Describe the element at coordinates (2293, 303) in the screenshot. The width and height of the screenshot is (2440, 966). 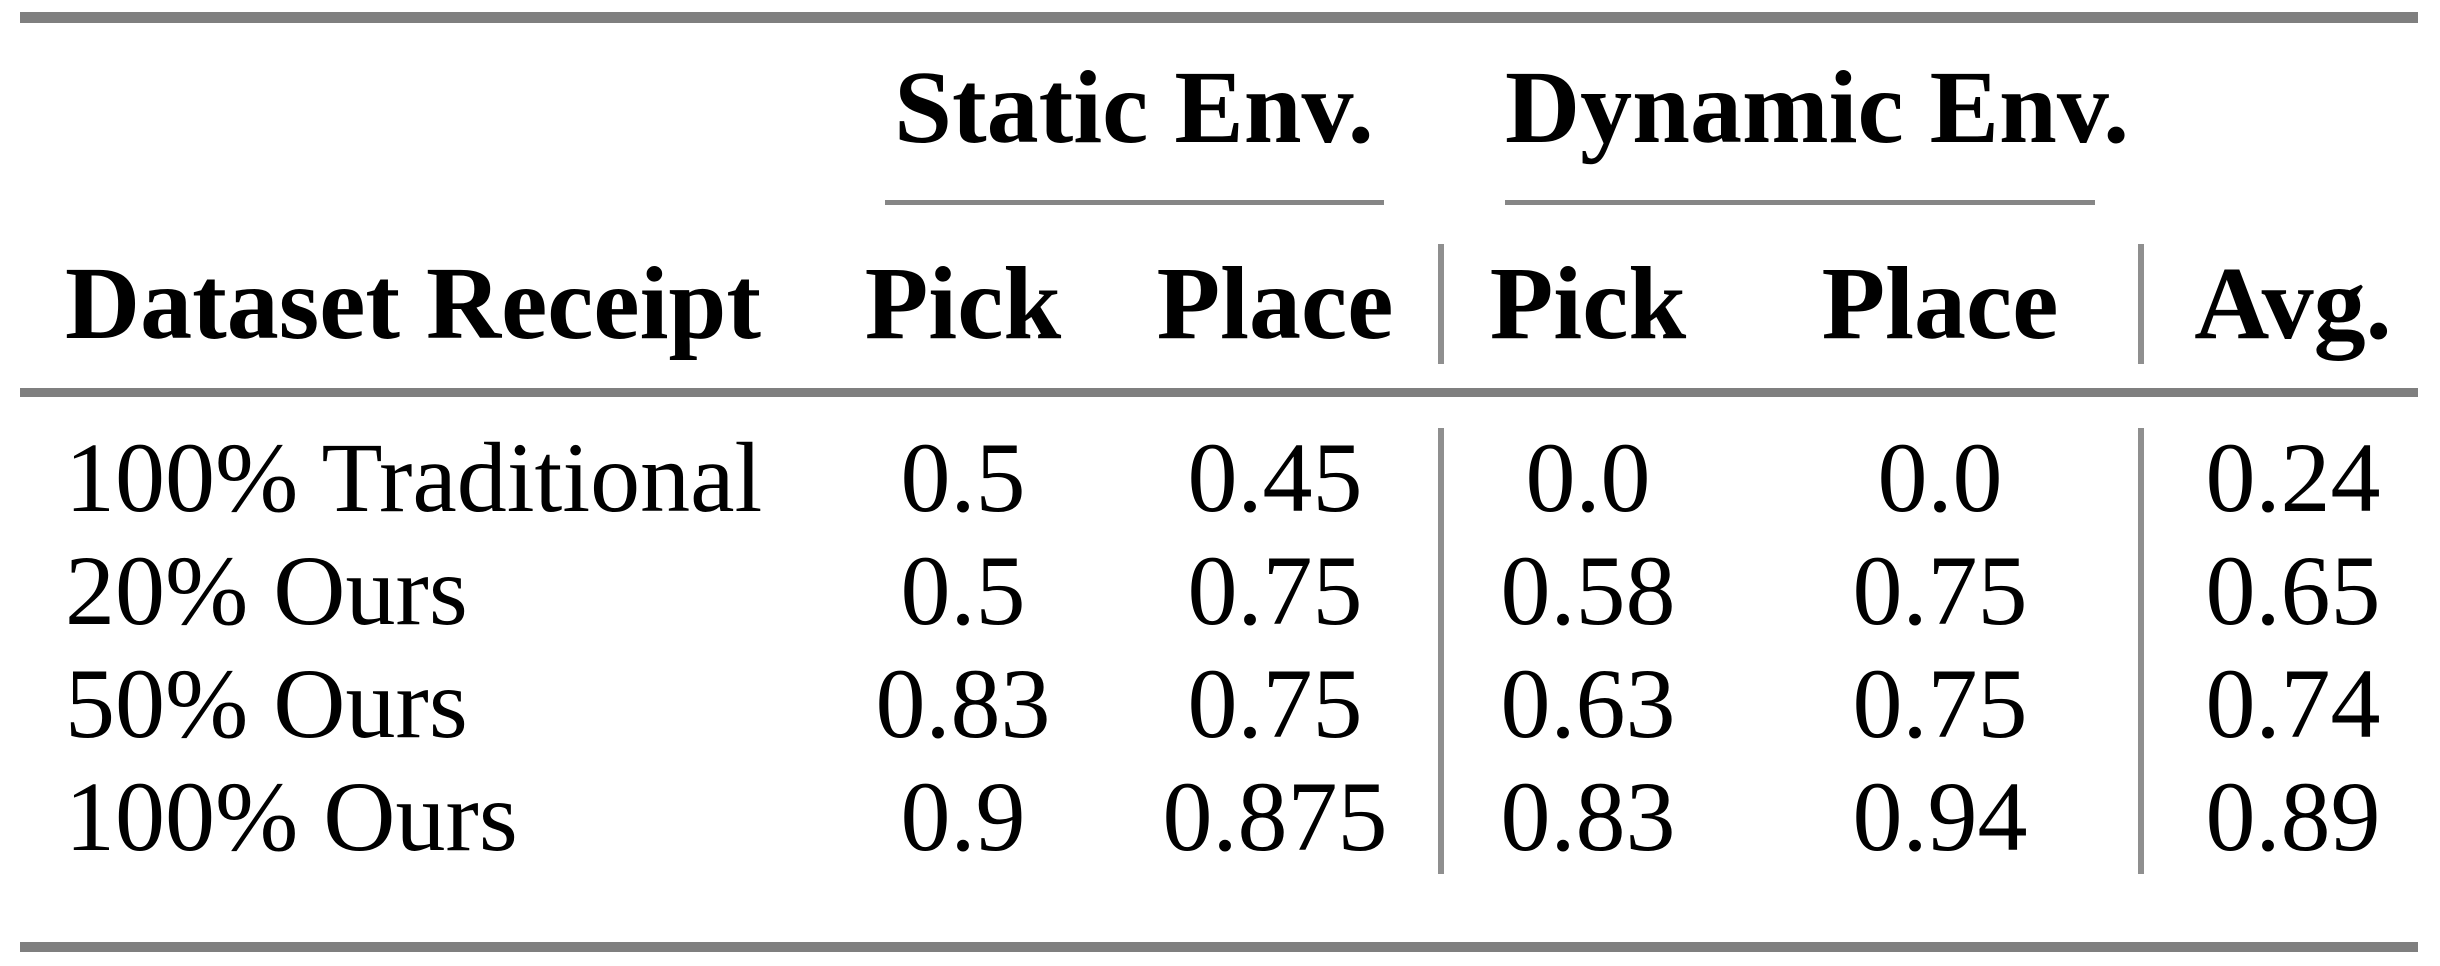
I see `column-header-avg: Avg.` at that location.